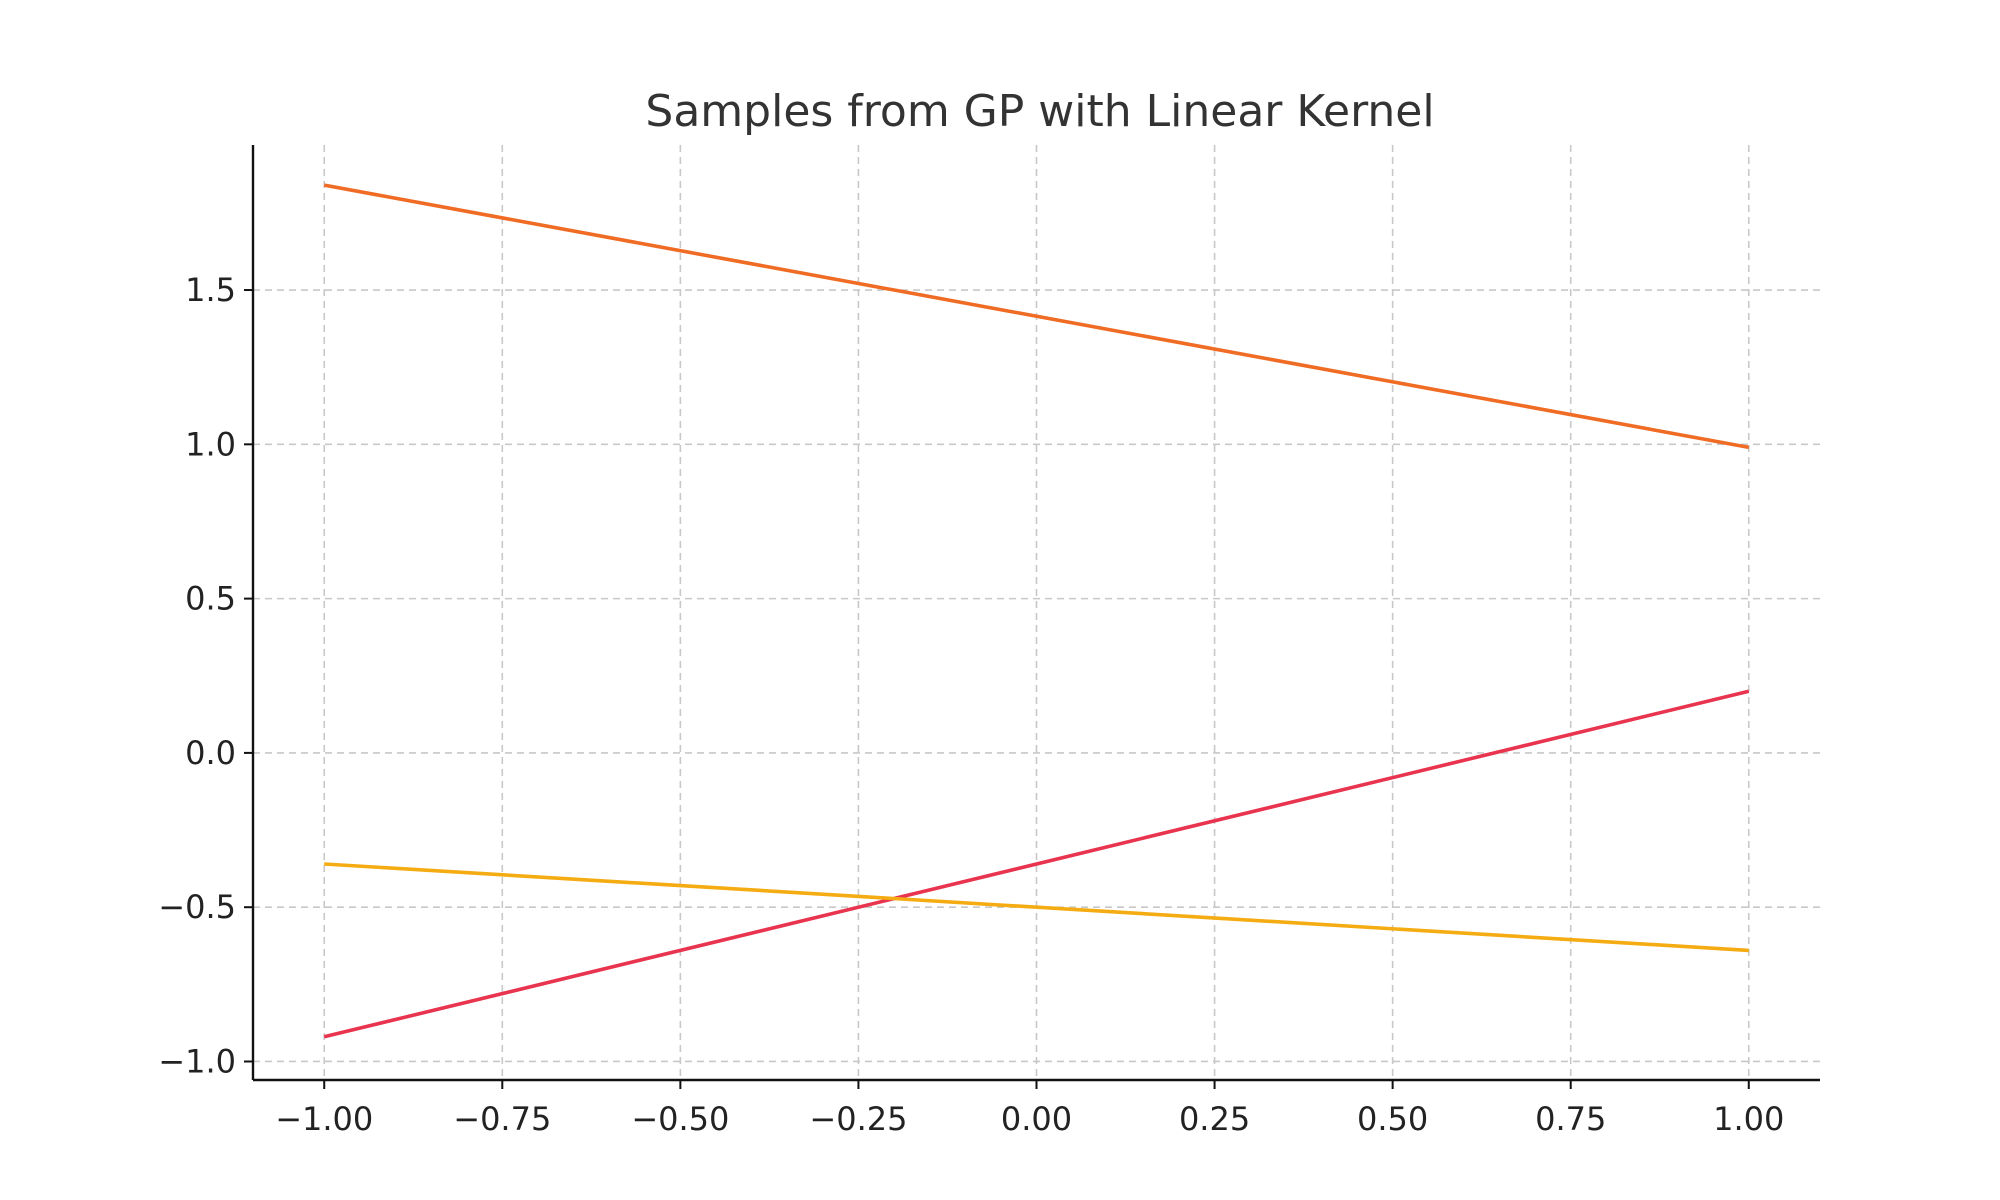 This screenshot has width=2000, height=1200. Describe the element at coordinates (324, 1119) in the screenshot. I see `x-tick-label: −1.00` at that location.